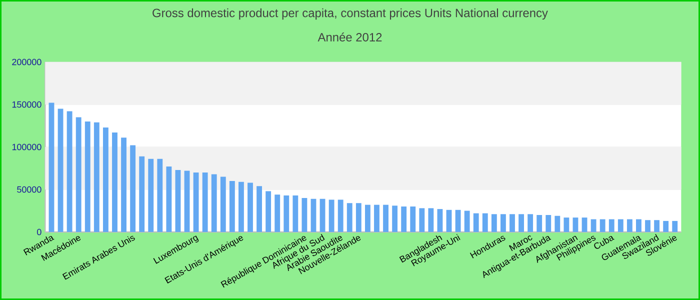  What do you see at coordinates (39, 232) in the screenshot?
I see `y-tick-label: 0` at bounding box center [39, 232].